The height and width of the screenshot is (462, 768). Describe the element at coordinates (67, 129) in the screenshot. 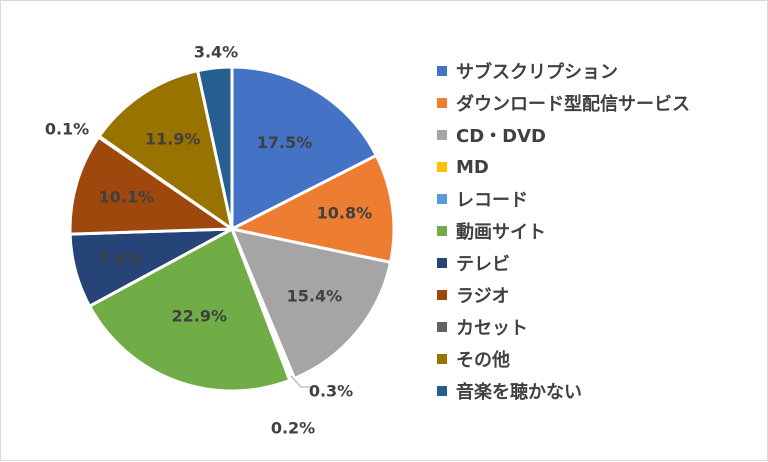

I see `slice-value-label: 0.1%` at that location.